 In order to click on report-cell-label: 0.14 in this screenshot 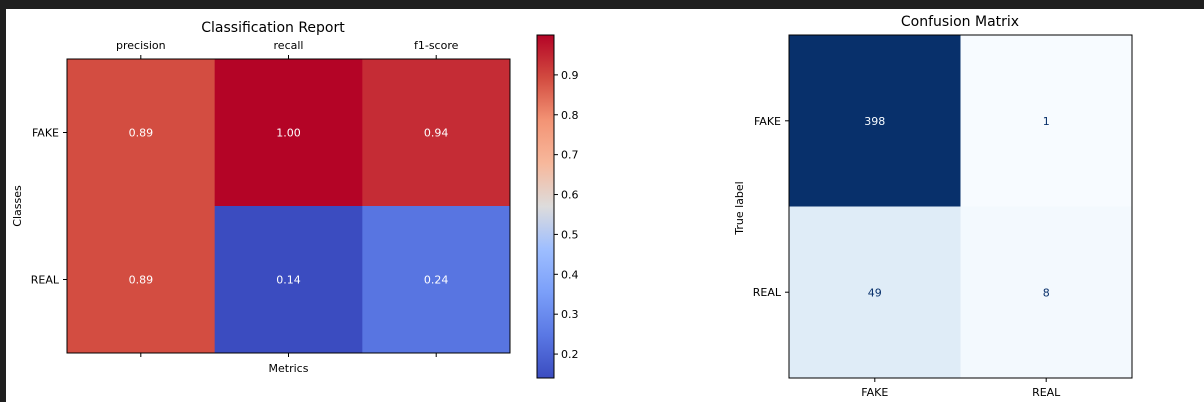, I will do `click(288, 280)`.